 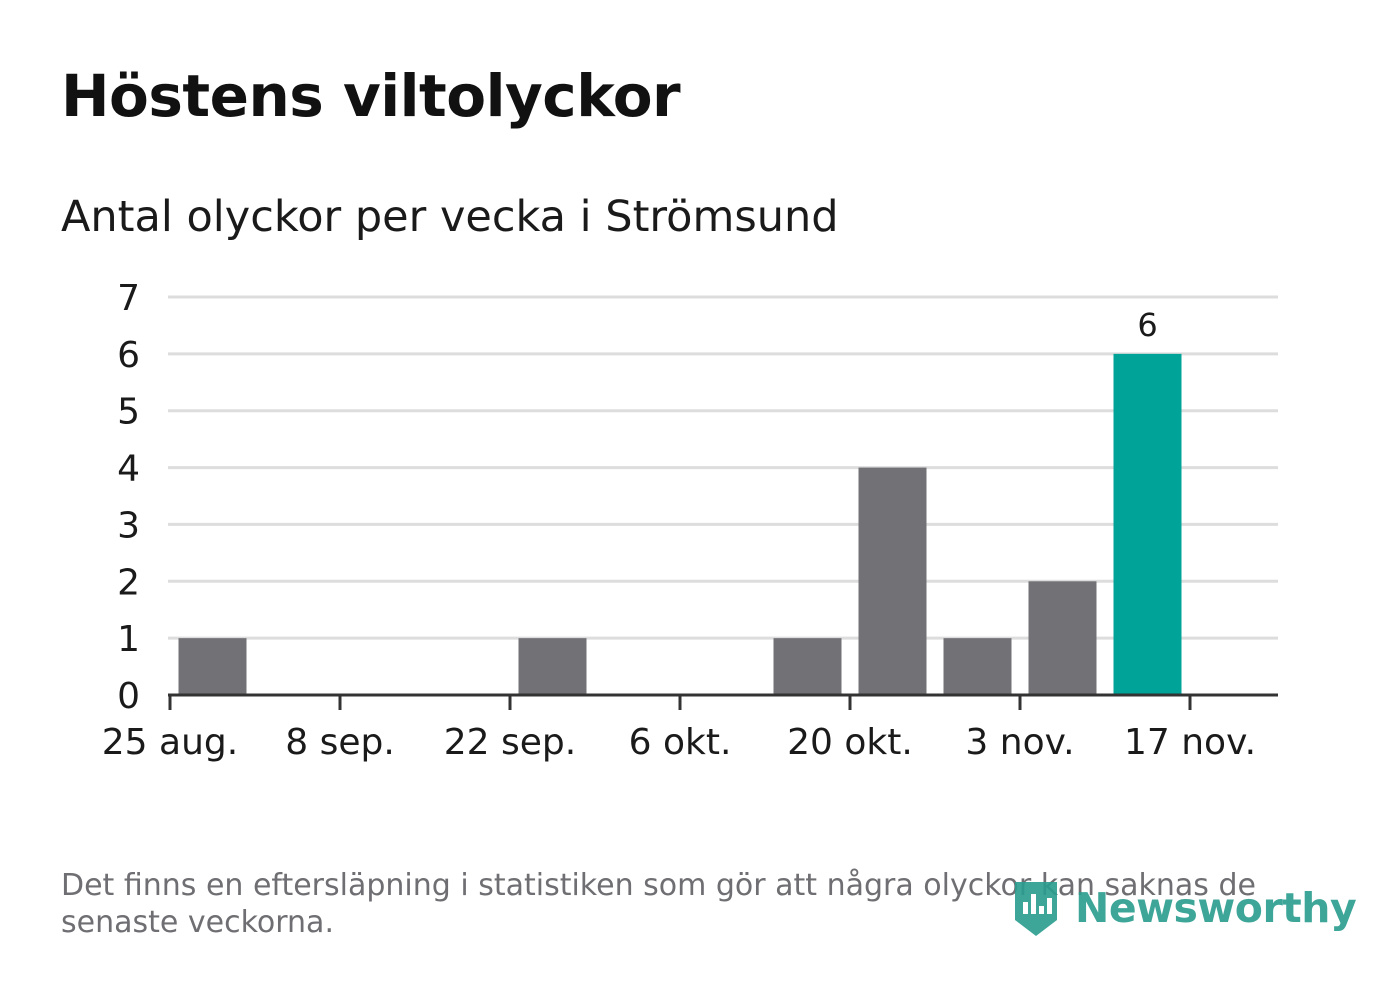 I want to click on y-tick-label: 5, so click(x=128, y=412).